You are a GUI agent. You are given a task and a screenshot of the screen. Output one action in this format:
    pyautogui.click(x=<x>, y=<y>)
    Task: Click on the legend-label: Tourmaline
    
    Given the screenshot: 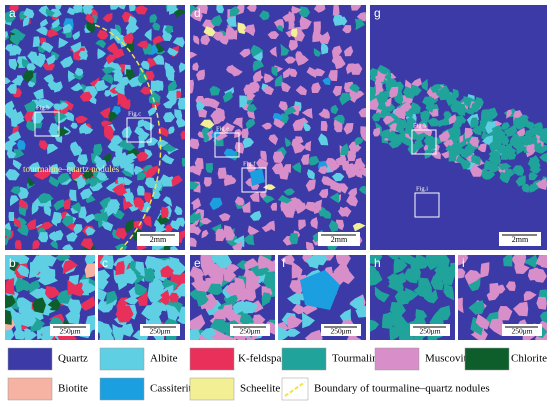 What is the action you would take?
    pyautogui.click(x=357, y=359)
    